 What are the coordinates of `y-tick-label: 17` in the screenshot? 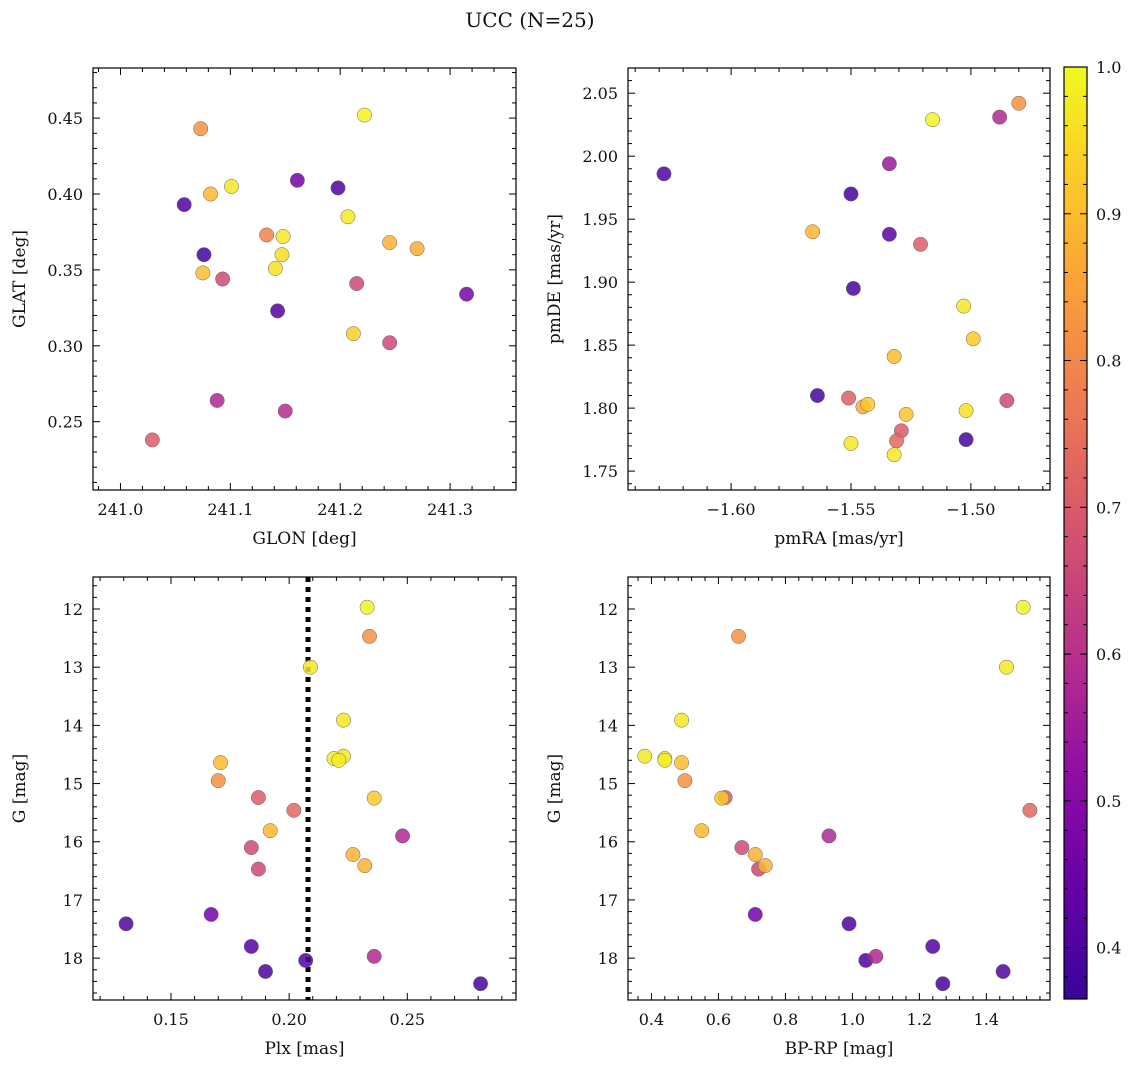 It's located at (608, 900).